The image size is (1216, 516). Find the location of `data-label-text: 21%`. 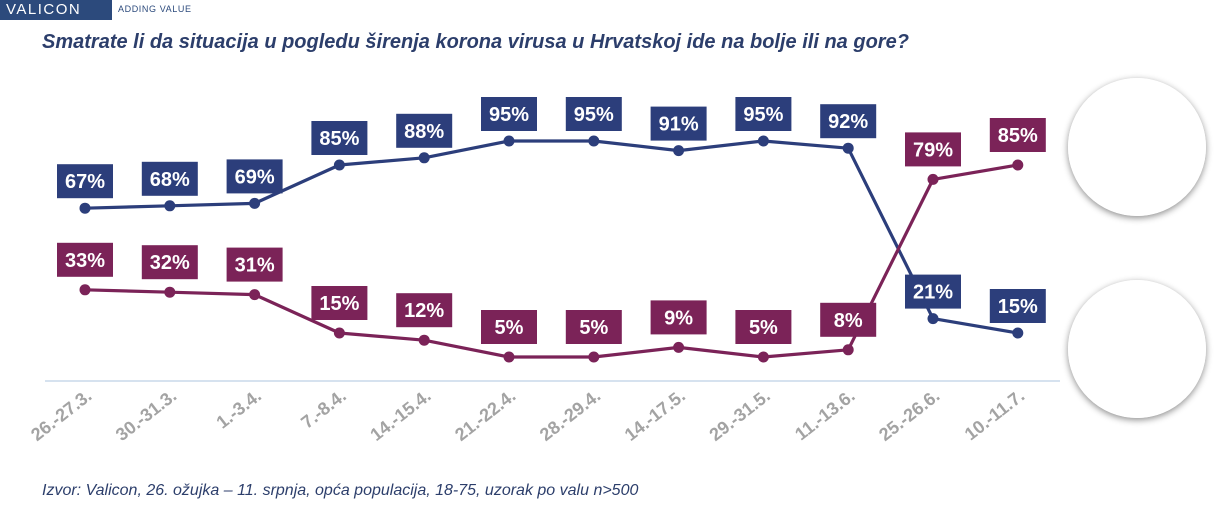

data-label-text: 21% is located at coordinates (933, 293).